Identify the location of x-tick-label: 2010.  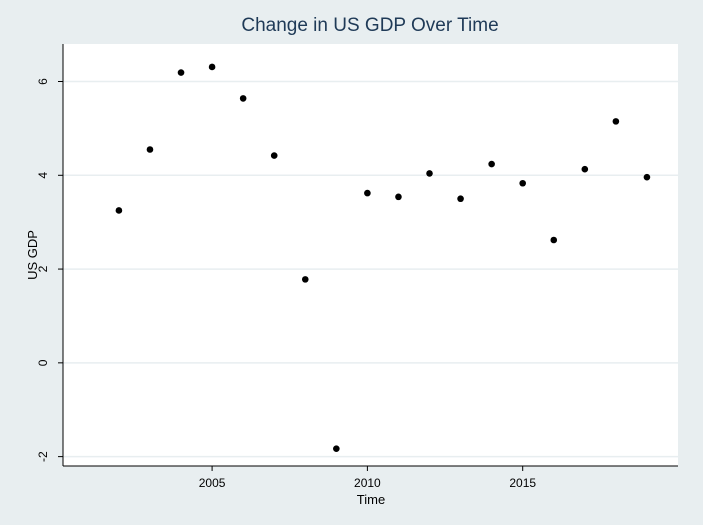
(367, 483).